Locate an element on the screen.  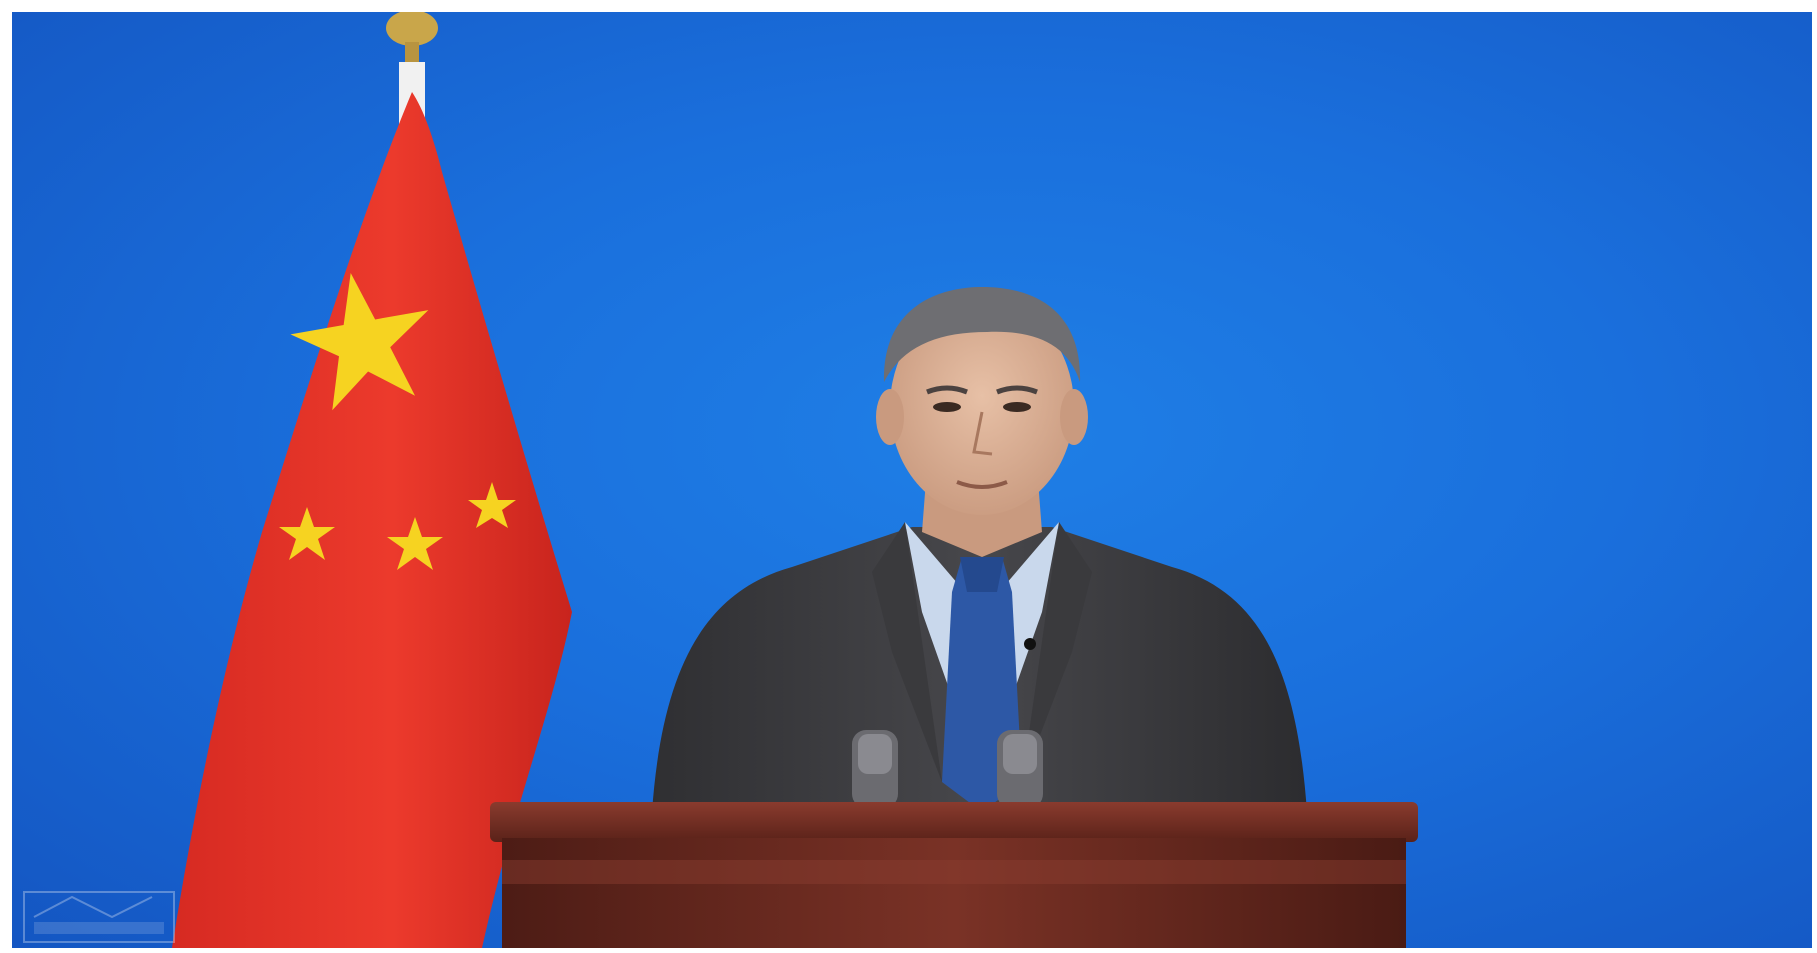
watermark-logo is located at coordinates (99, 917).